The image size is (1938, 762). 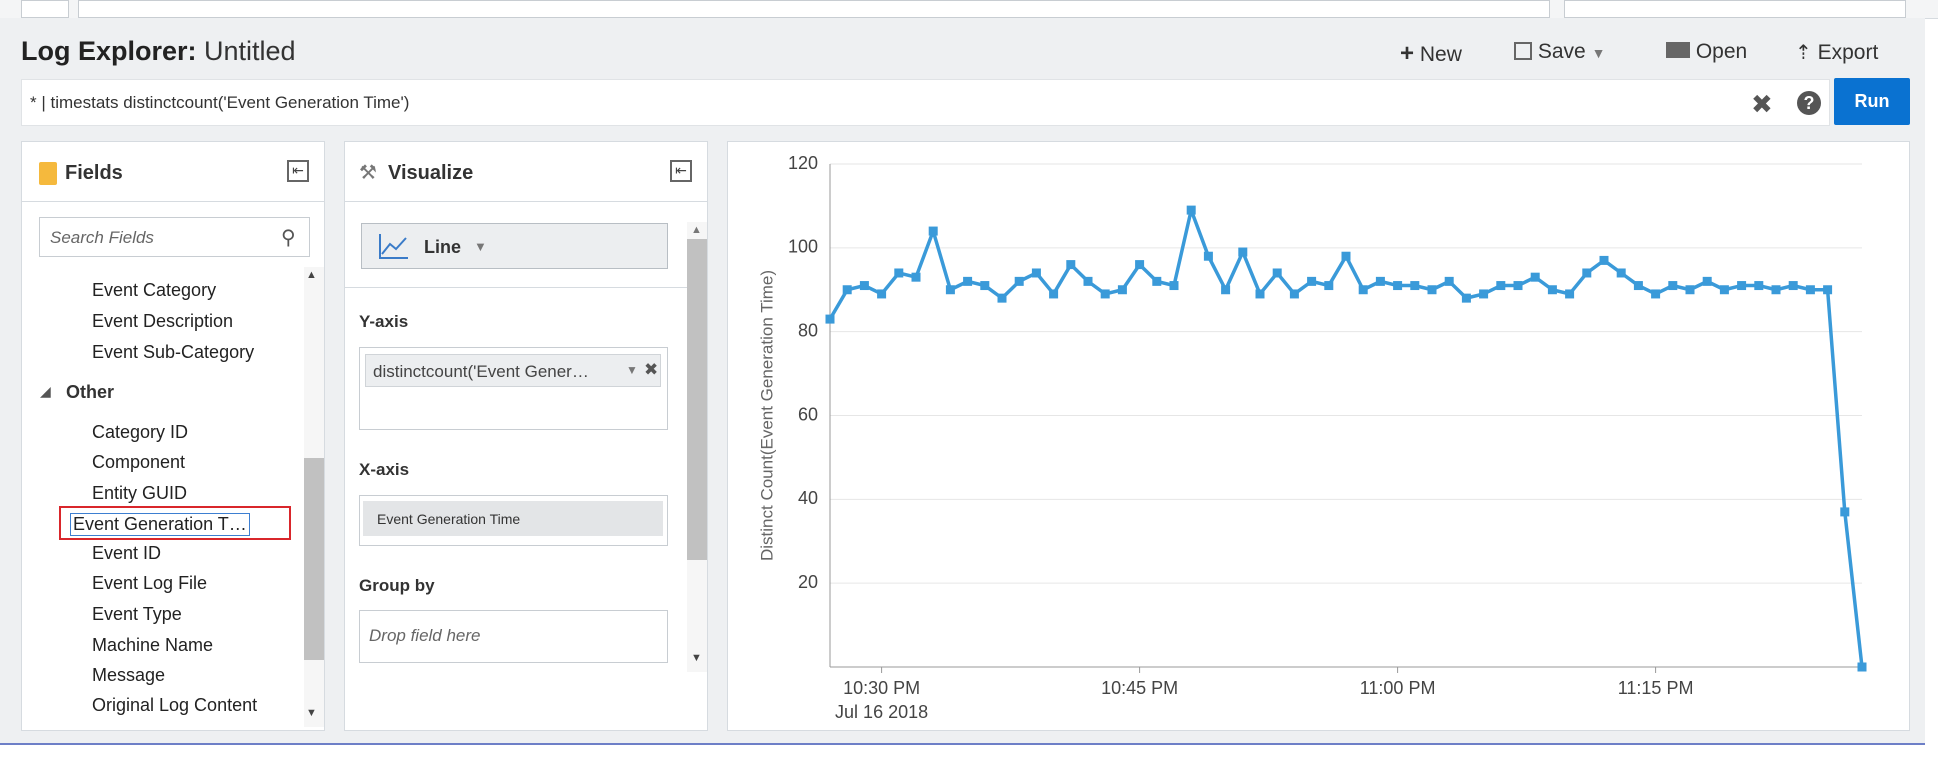 What do you see at coordinates (1721, 51) in the screenshot?
I see `label: Open` at bounding box center [1721, 51].